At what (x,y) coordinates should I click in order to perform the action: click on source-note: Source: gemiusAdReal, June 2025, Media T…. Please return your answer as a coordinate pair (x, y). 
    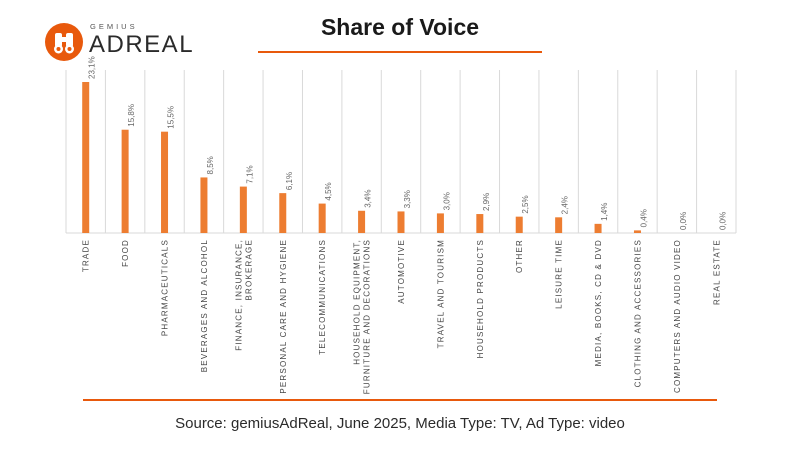
    Looking at the image, I should click on (400, 423).